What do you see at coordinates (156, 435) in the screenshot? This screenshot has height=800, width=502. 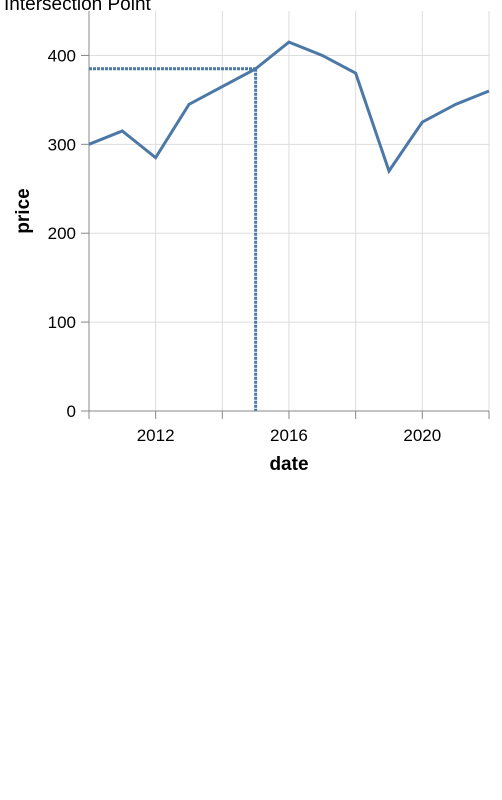 I see `x-tick-label: 2012` at bounding box center [156, 435].